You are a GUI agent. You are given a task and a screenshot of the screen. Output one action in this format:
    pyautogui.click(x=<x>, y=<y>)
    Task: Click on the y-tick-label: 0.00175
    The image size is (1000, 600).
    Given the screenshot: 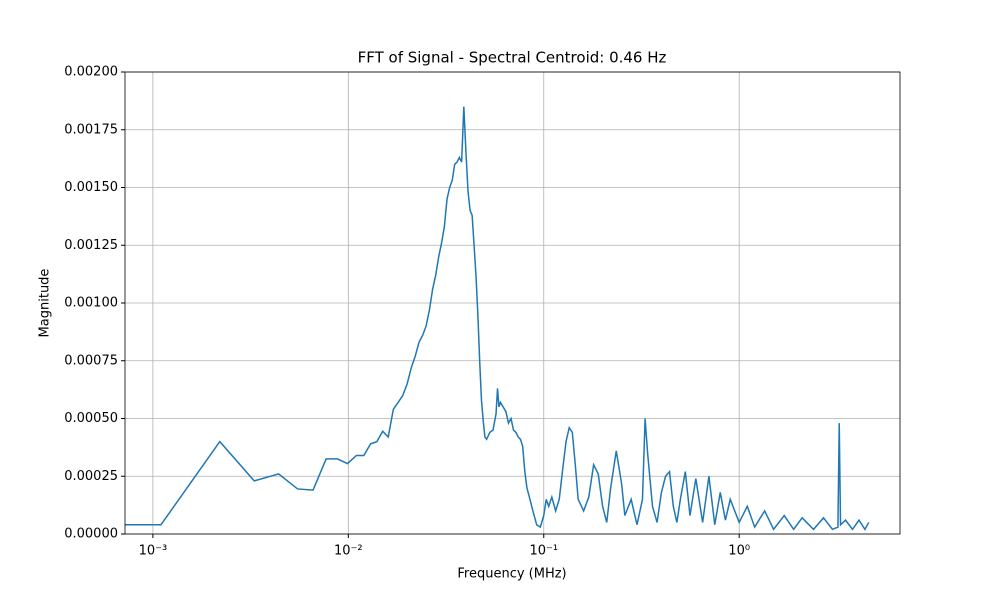 What is the action you would take?
    pyautogui.click(x=91, y=129)
    